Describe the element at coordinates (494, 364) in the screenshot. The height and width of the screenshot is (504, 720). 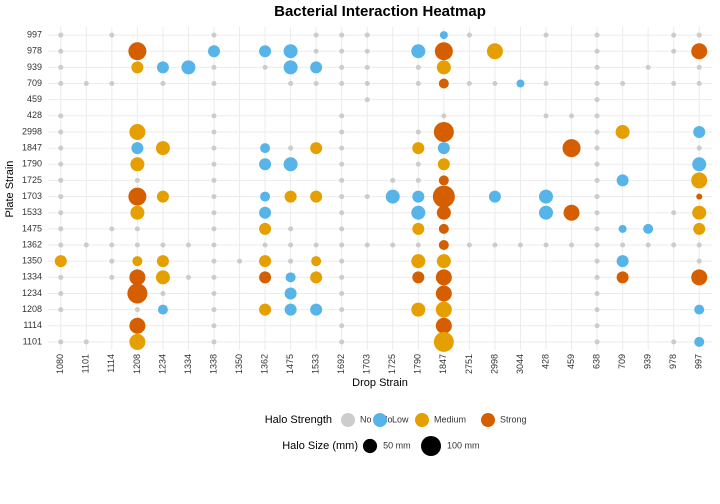
I see `x-tick-label: 2998` at that location.